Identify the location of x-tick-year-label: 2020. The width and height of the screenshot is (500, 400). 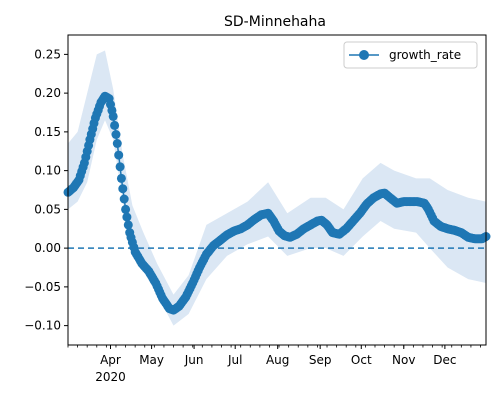
(110, 377).